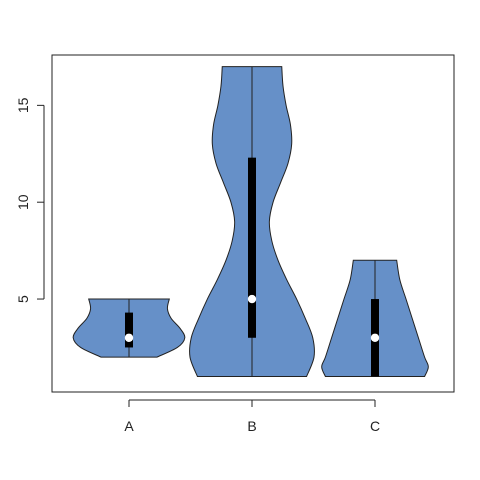  I want to click on y-tick-label: 10, so click(23, 202).